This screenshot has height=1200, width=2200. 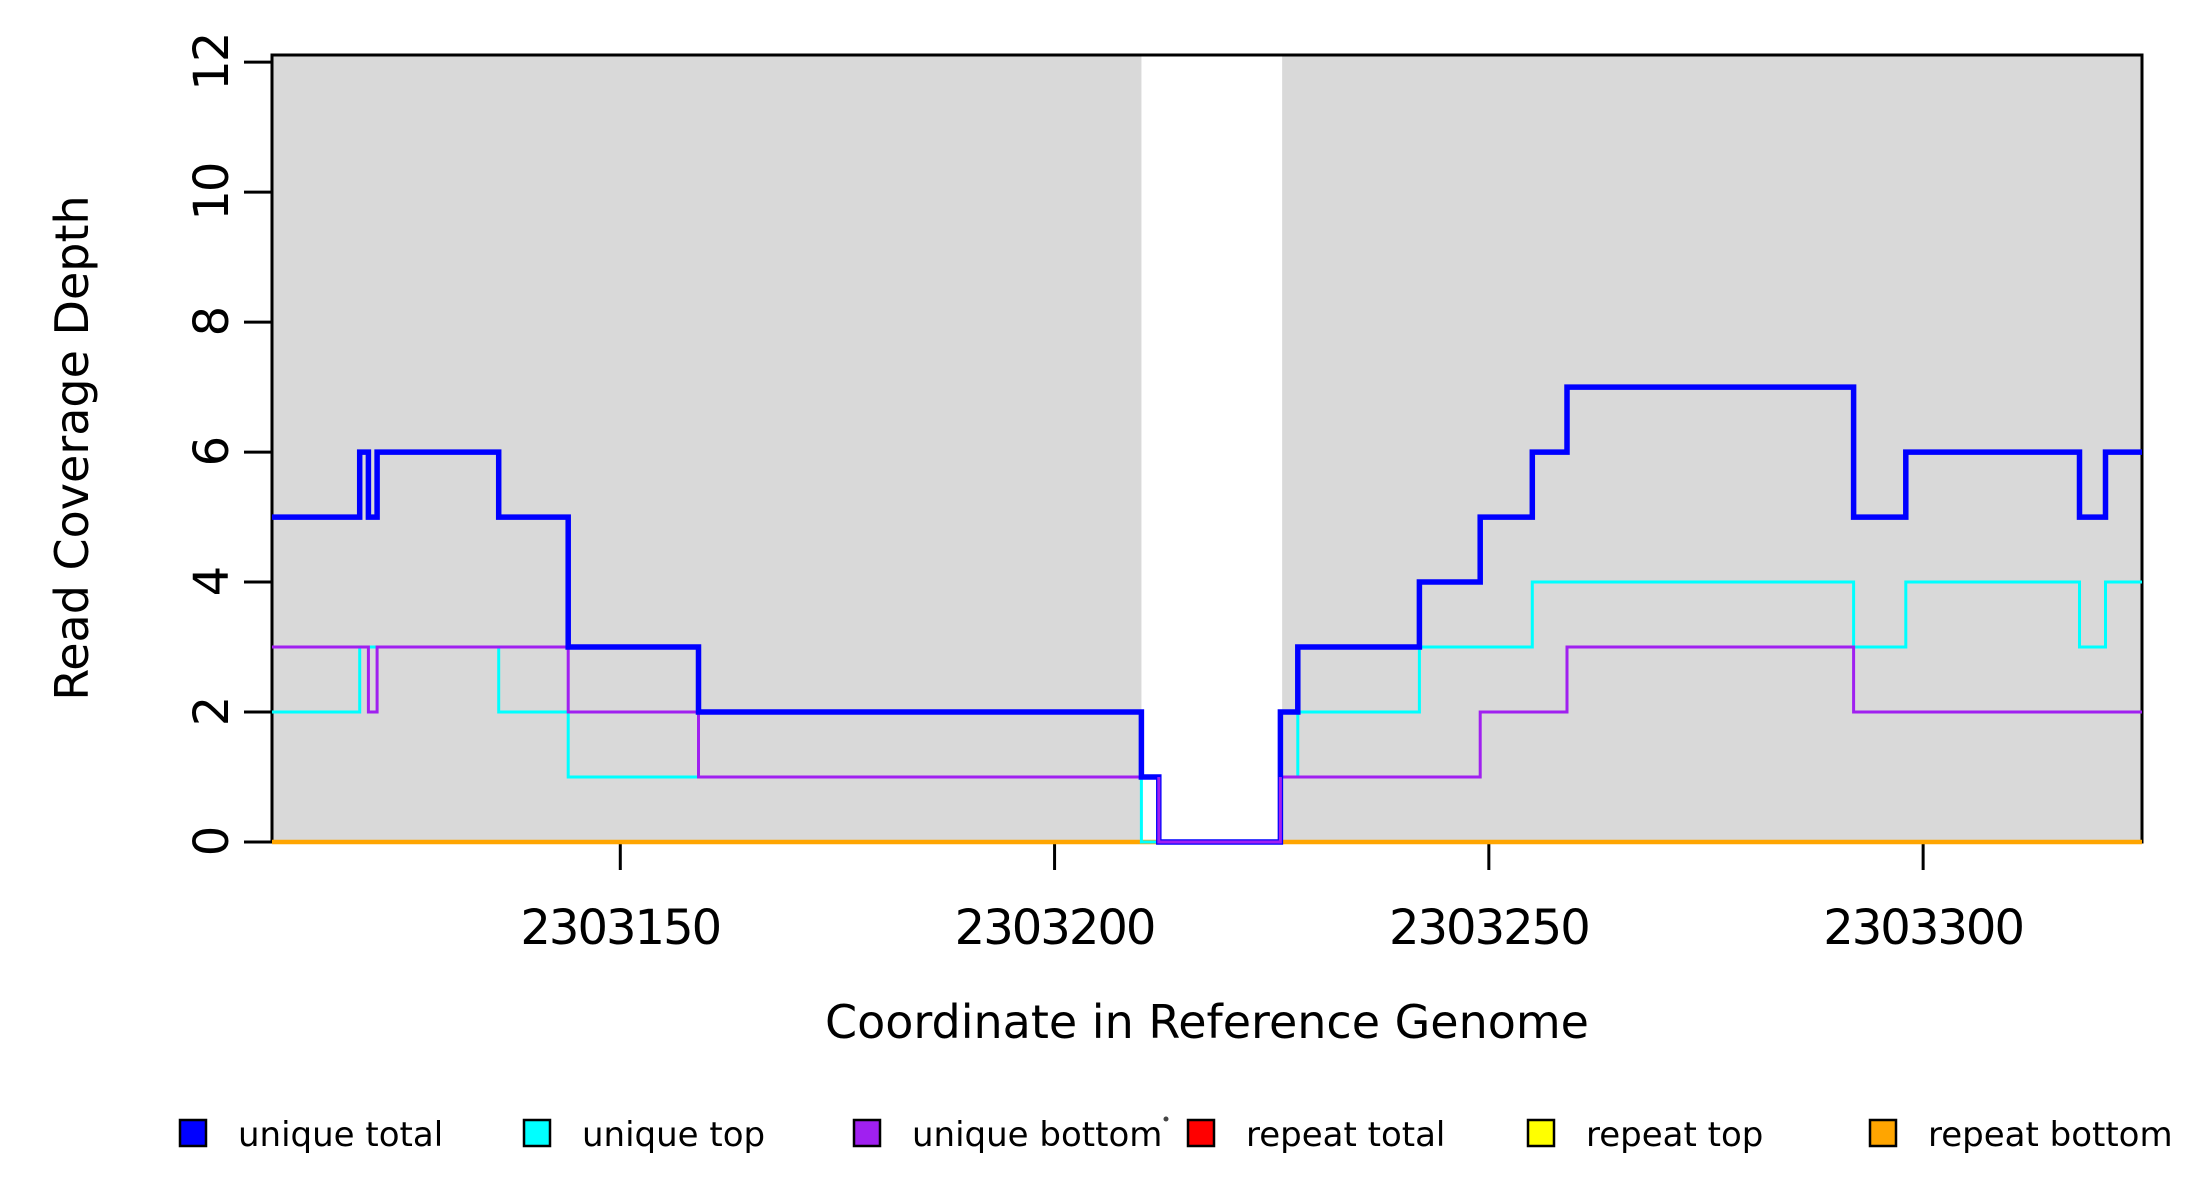 I want to click on legend-item-repeat-total: repeat total, so click(x=1315, y=1135).